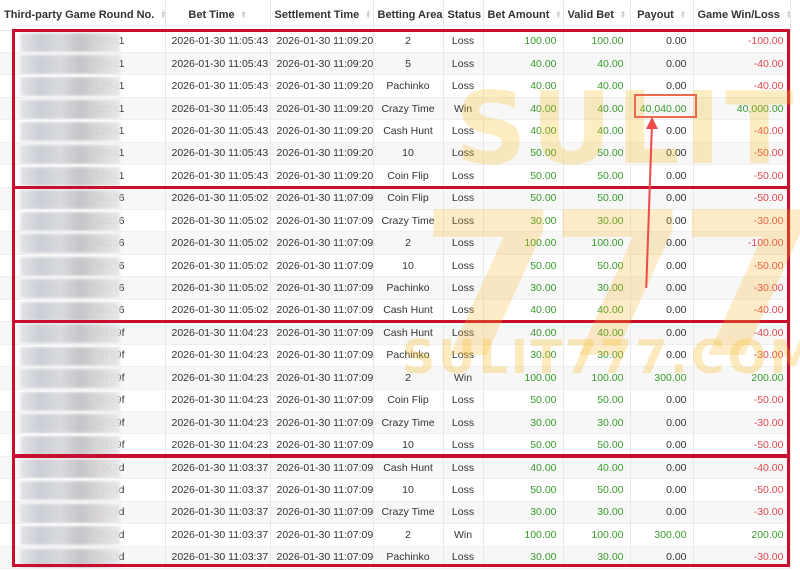  What do you see at coordinates (83, 266) in the screenshot?
I see `round-no-cell: 4b116` at bounding box center [83, 266].